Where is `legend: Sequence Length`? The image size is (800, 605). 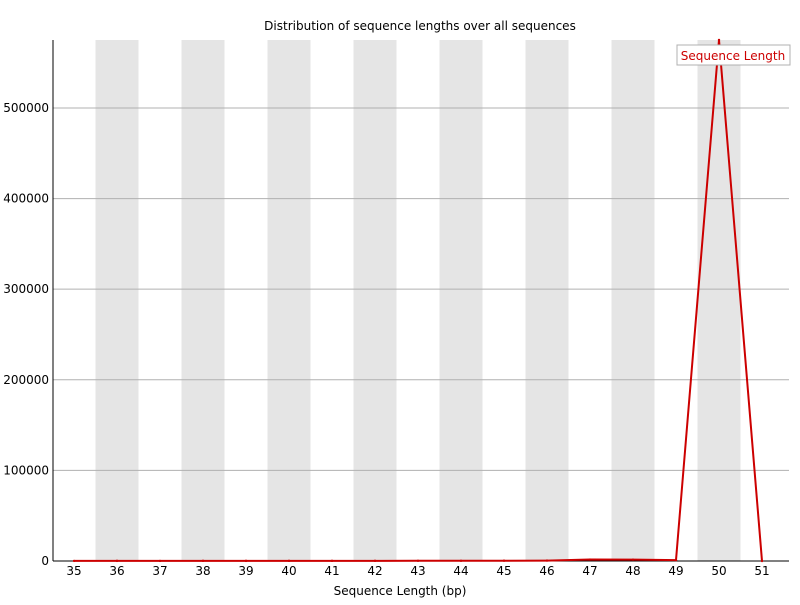
legend: Sequence Length is located at coordinates (733, 55).